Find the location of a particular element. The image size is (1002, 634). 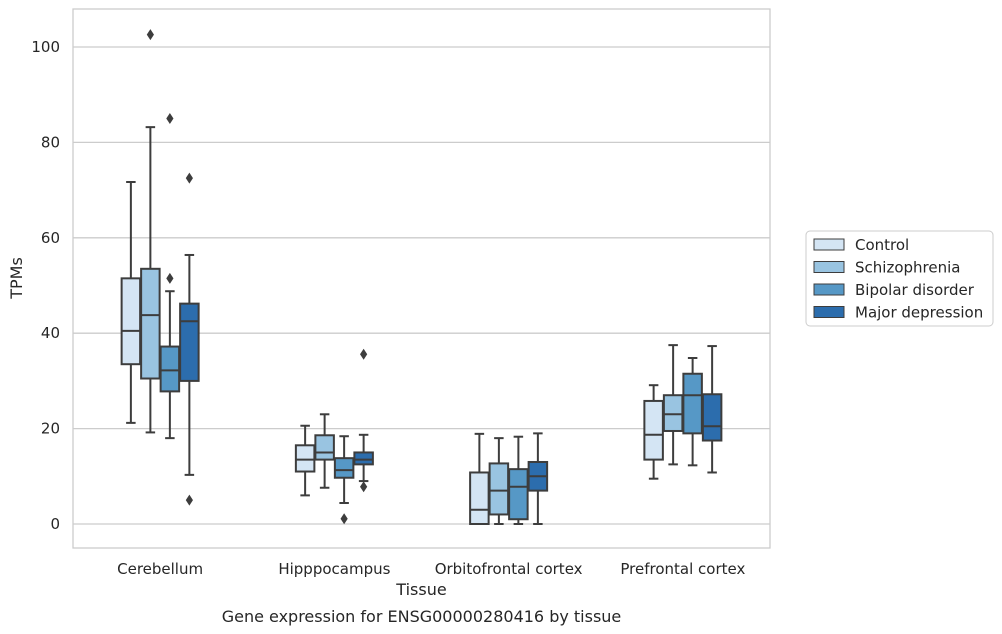

y-tick-label: 80 is located at coordinates (50, 142).